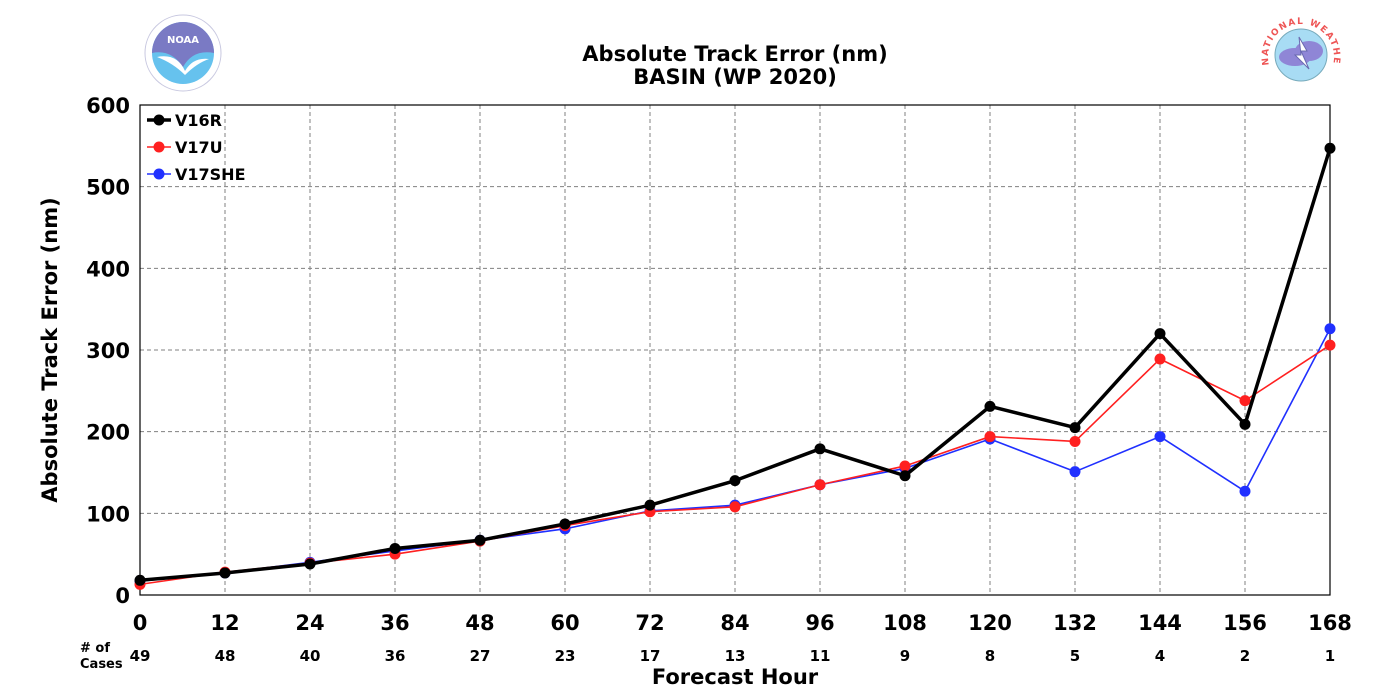  I want to click on y-tick-label: 200, so click(108, 433).